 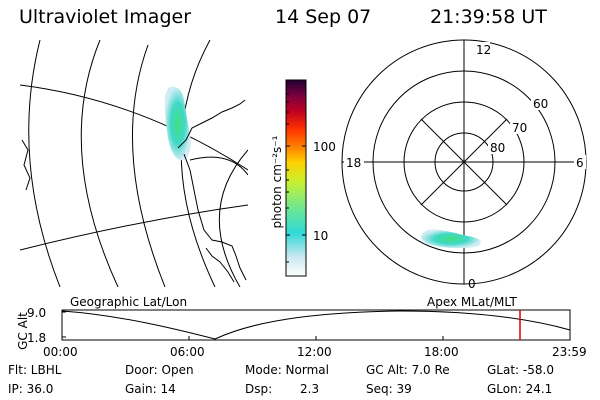 I want to click on apex-label: Apex MLat/MLT, so click(x=472, y=302).